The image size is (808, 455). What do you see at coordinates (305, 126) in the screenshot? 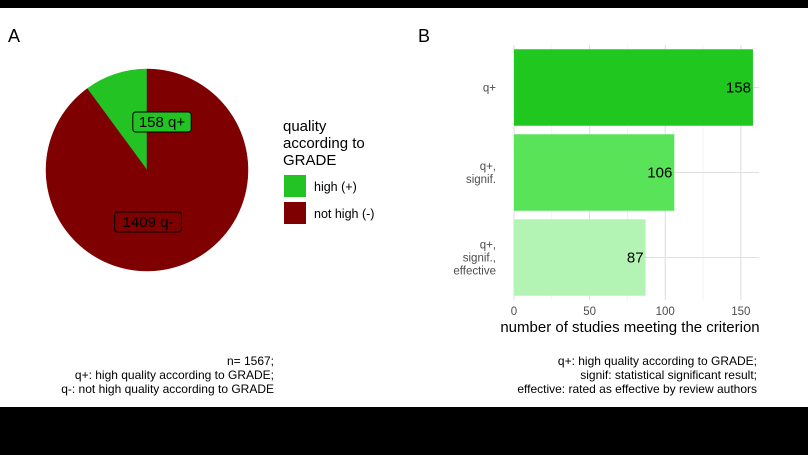
I see `legend-title-line-1: quality` at bounding box center [305, 126].